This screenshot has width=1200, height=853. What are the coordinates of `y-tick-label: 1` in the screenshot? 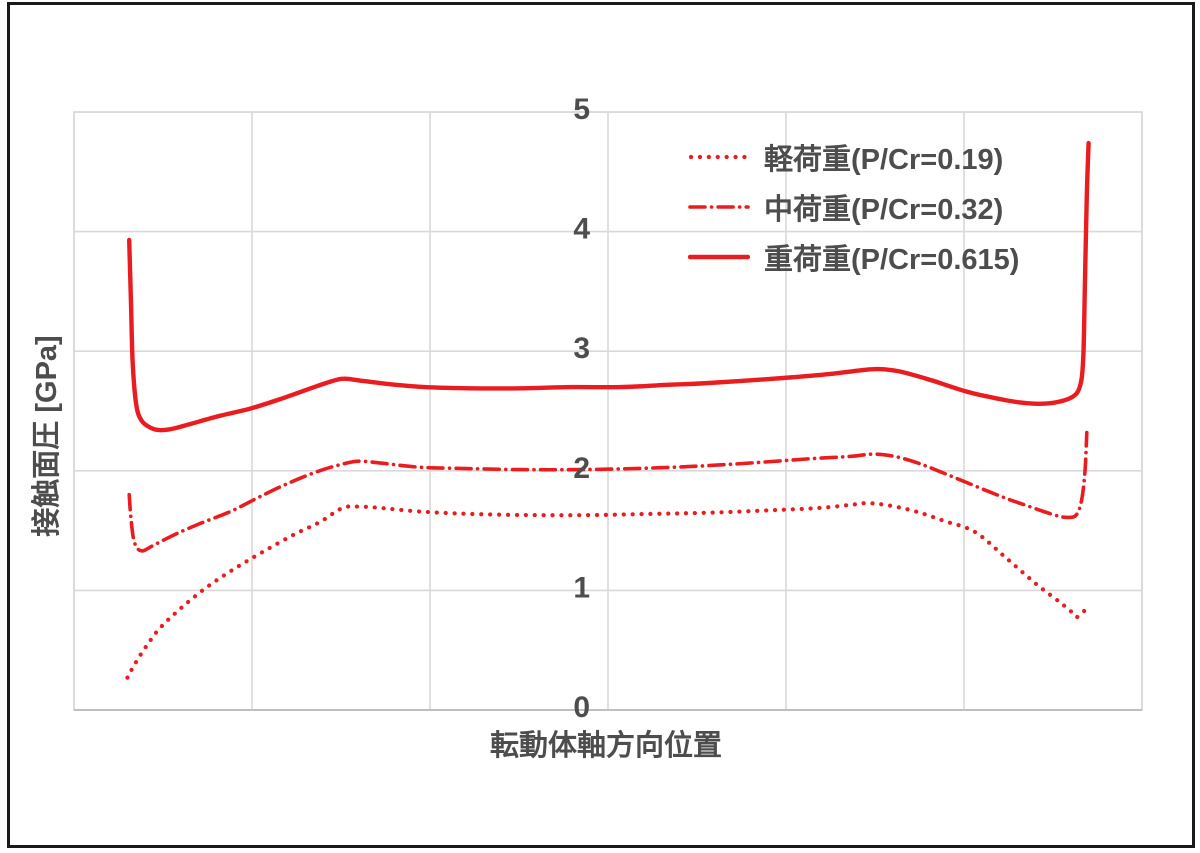 It's located at (581, 587).